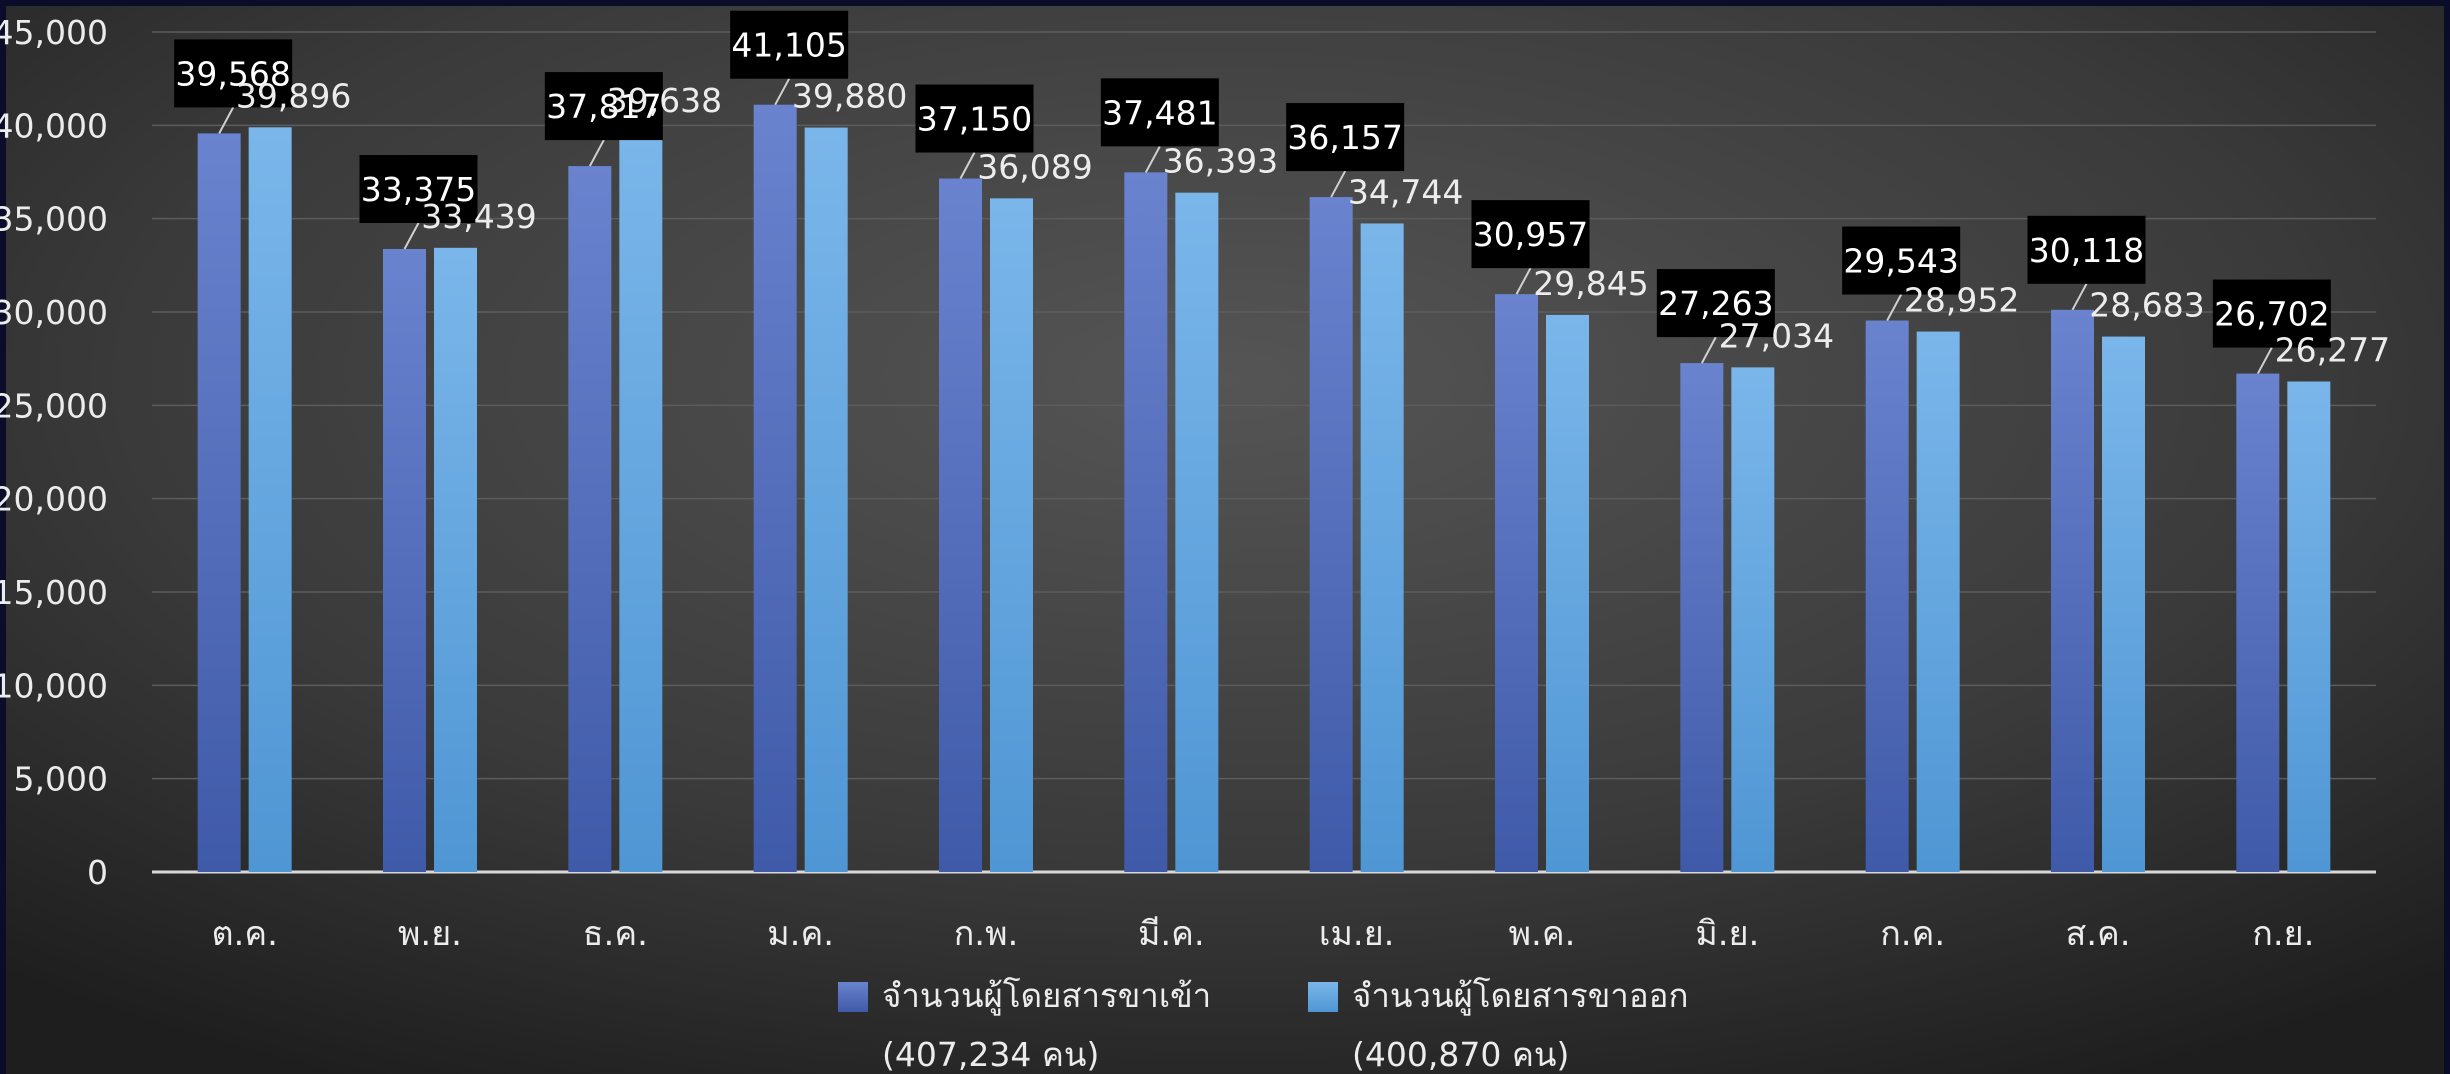 The width and height of the screenshot is (2450, 1074). Describe the element at coordinates (97, 872) in the screenshot. I see `y-tick-label: 0` at that location.